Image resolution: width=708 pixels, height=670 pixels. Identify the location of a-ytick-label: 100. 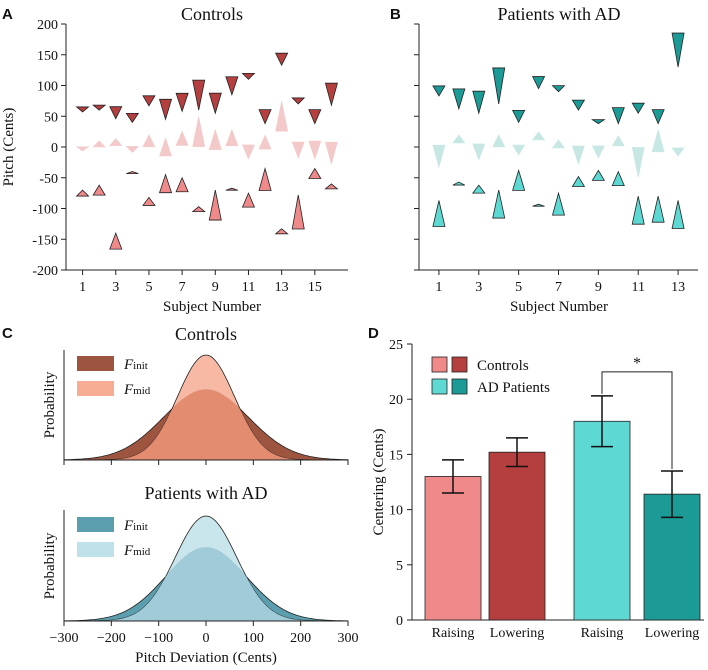
(47, 87).